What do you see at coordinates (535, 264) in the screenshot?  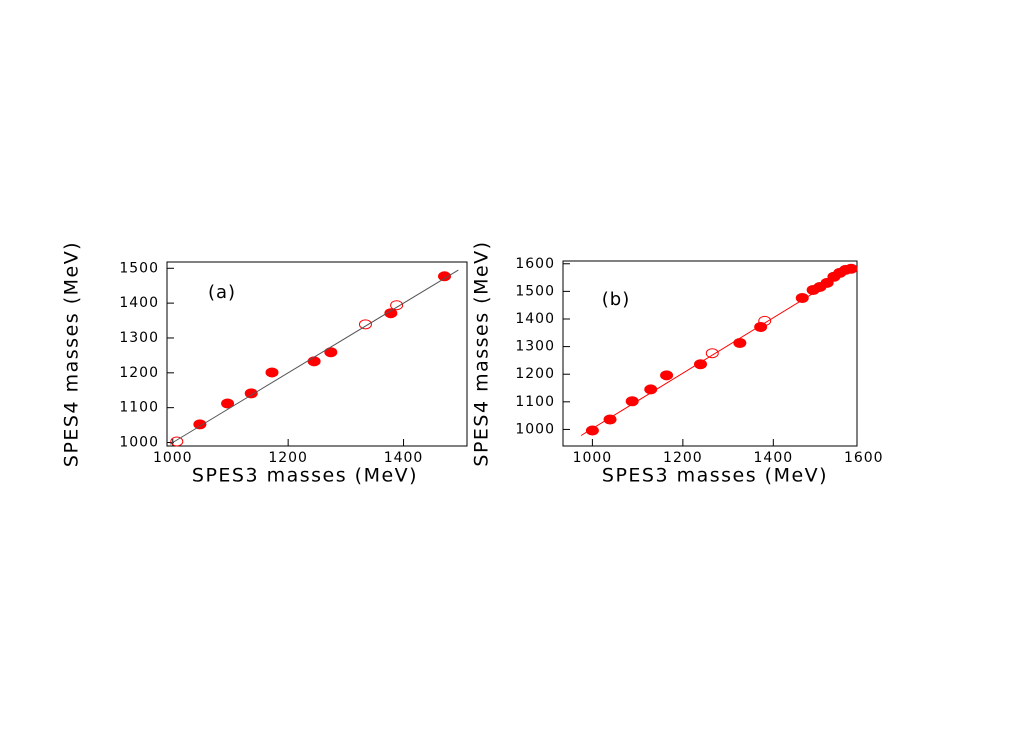 I see `y-tick-label: 1600` at bounding box center [535, 264].